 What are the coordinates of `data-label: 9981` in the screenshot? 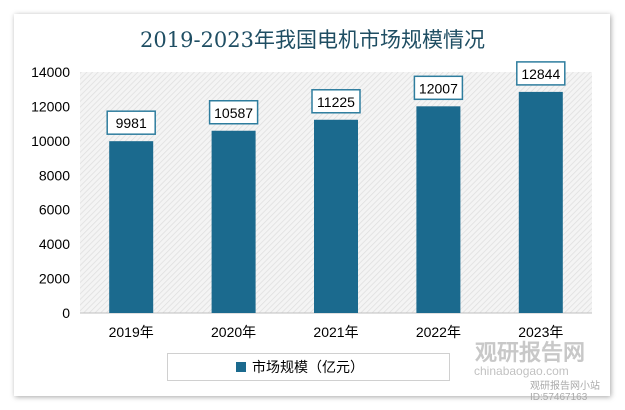 It's located at (131, 123).